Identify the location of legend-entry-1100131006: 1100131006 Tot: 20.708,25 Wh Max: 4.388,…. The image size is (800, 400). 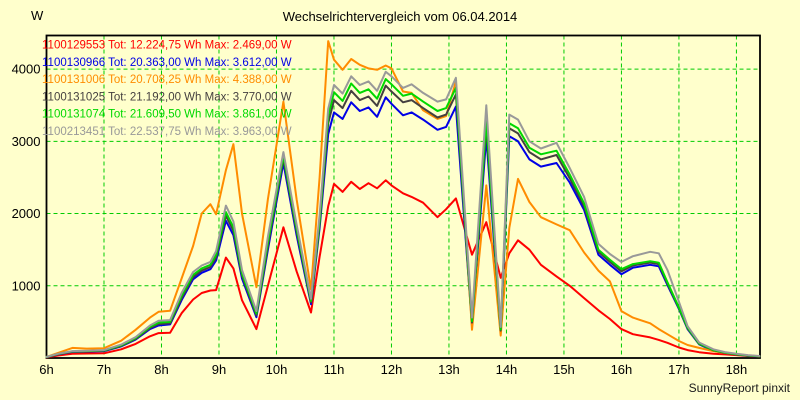
(167, 80).